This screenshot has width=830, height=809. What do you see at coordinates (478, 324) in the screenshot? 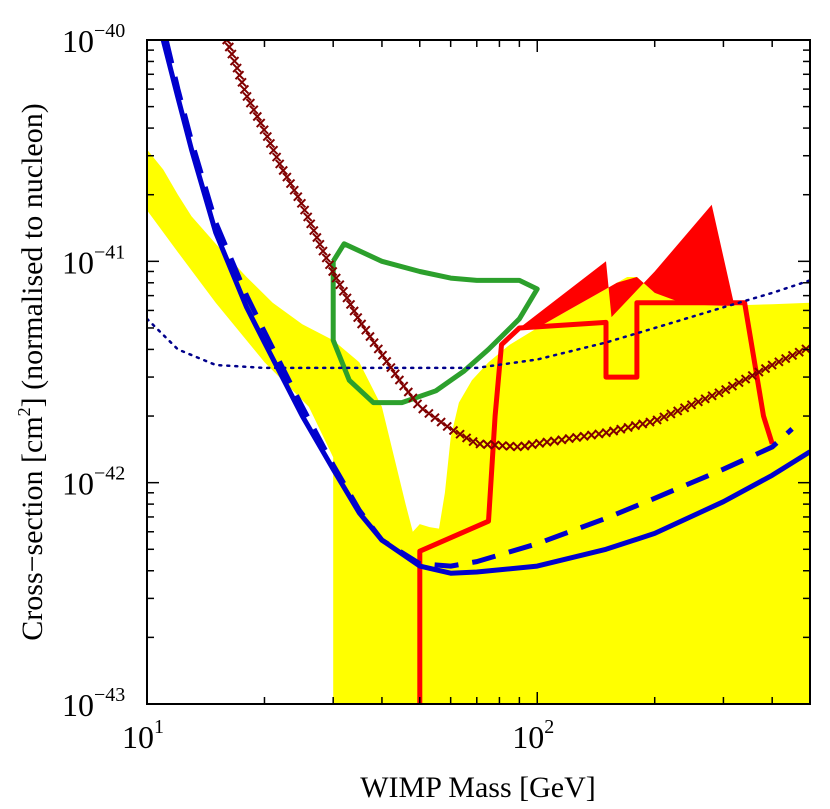
I see `series-blue-dotted` at bounding box center [478, 324].